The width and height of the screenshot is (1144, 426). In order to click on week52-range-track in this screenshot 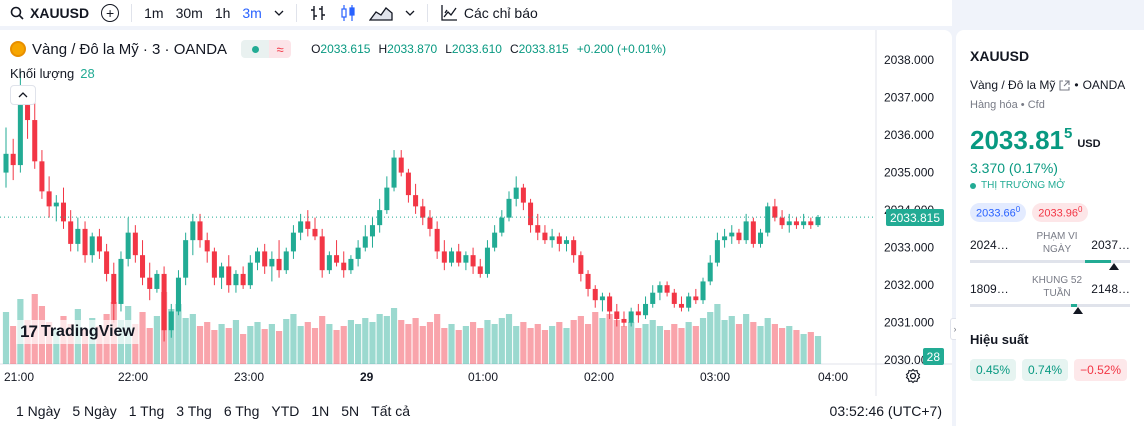, I will do `click(1050, 305)`.